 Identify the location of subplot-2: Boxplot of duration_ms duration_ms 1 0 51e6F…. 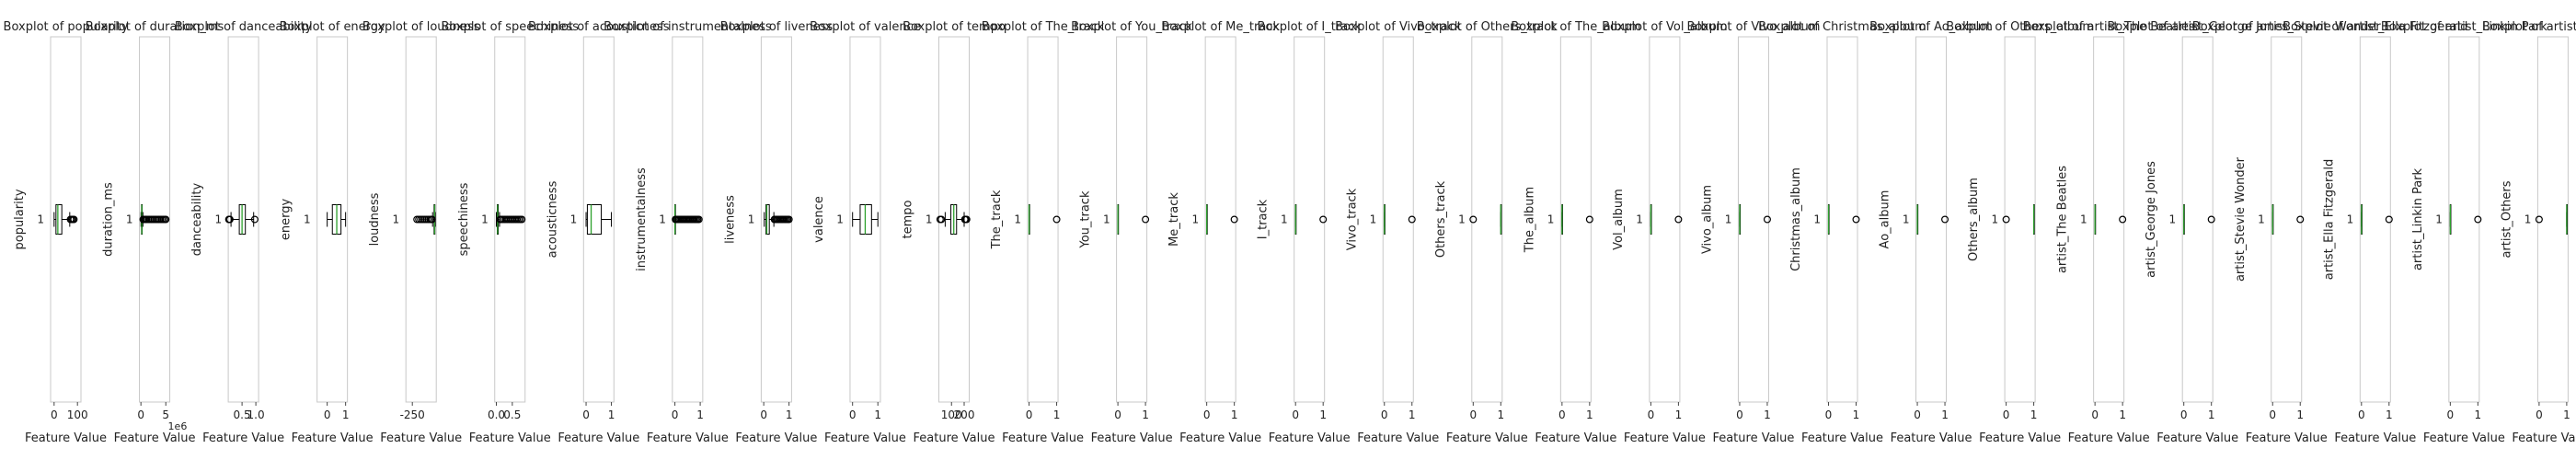
(155, 232).